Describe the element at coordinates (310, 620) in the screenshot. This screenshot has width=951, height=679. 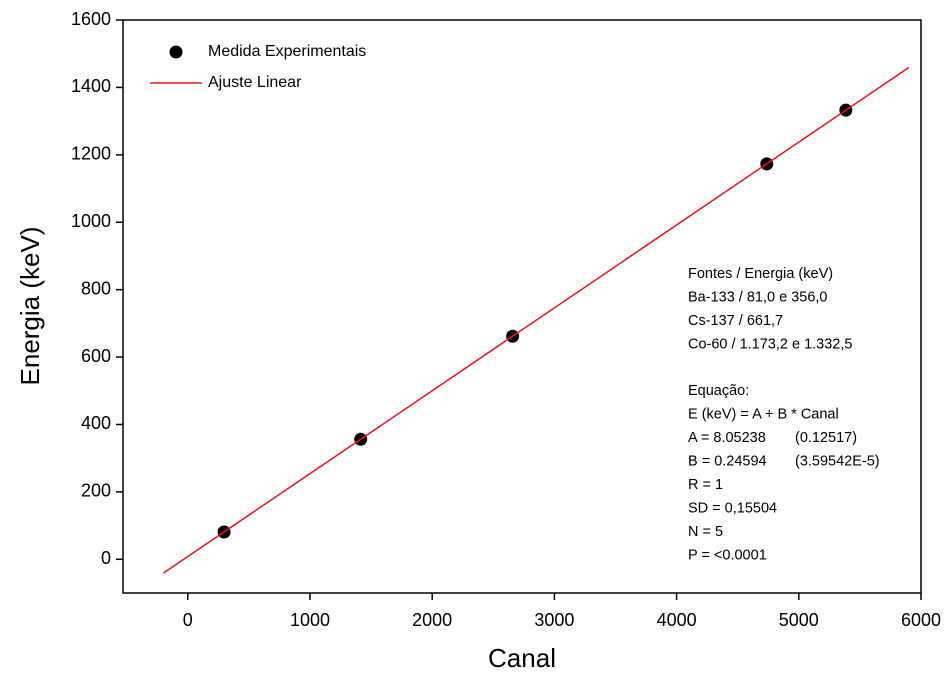
I see `x-tick-label: 1000` at that location.